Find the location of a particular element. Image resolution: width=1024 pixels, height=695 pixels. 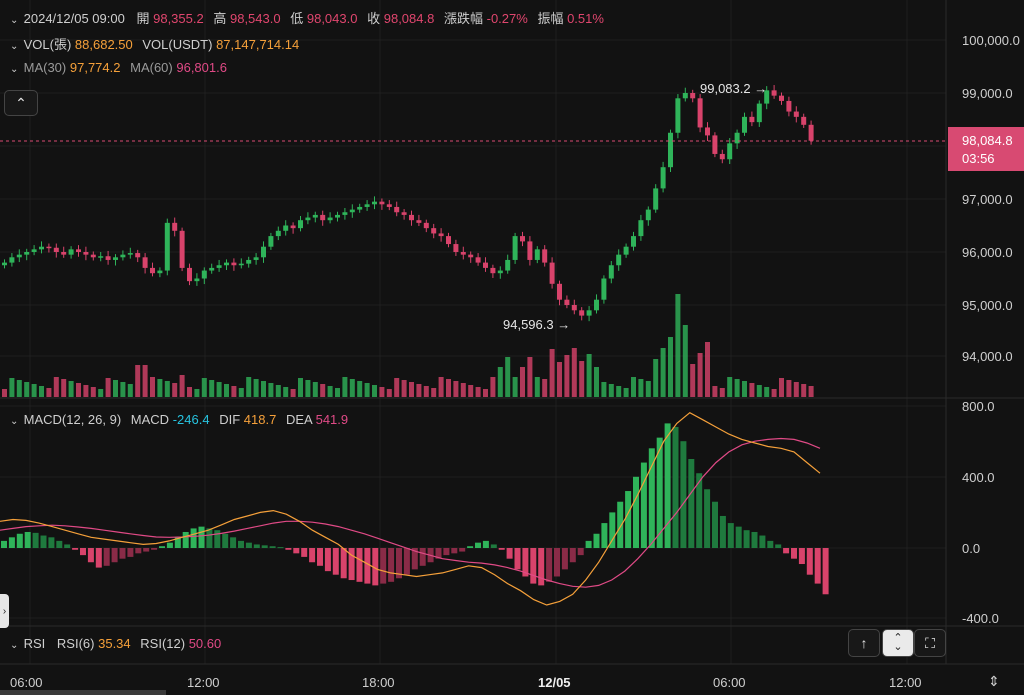

dea-label: DEA is located at coordinates (298, 419).